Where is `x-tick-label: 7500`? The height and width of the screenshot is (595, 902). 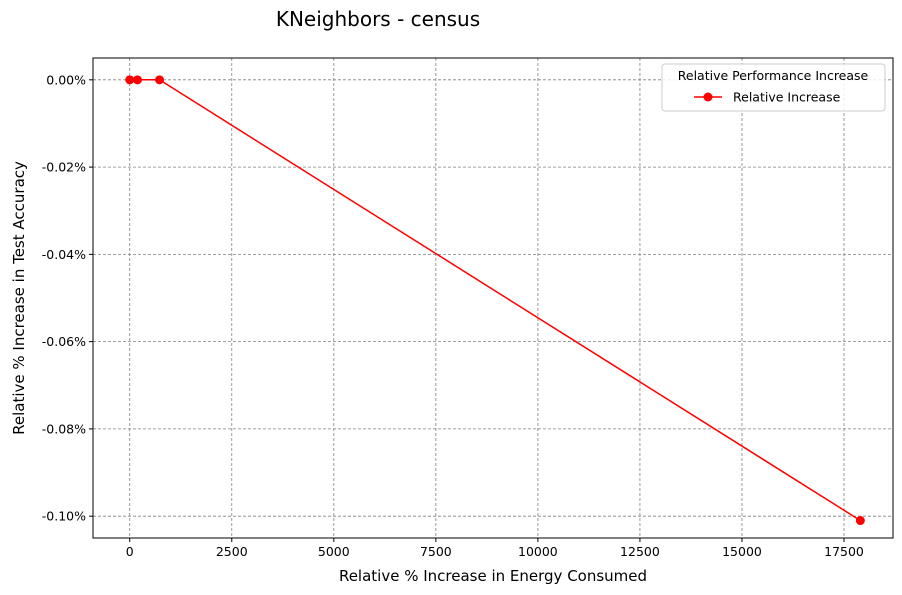 x-tick-label: 7500 is located at coordinates (436, 551).